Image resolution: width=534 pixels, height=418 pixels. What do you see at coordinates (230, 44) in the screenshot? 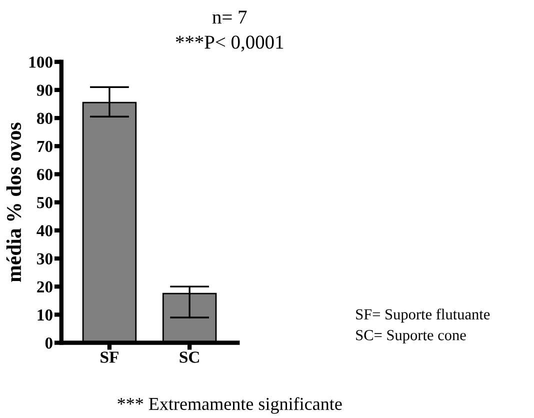
I see `chart-subtitle: ***P< 0,0001` at bounding box center [230, 44].